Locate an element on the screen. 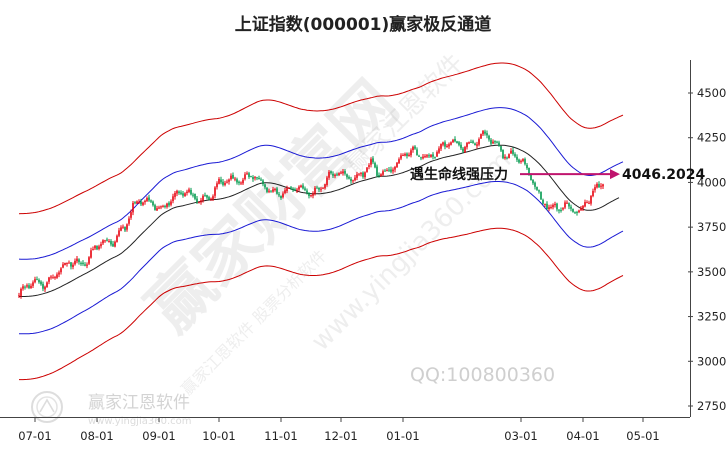 The height and width of the screenshot is (450, 726). x-tick-label: 09-01 is located at coordinates (158, 436).